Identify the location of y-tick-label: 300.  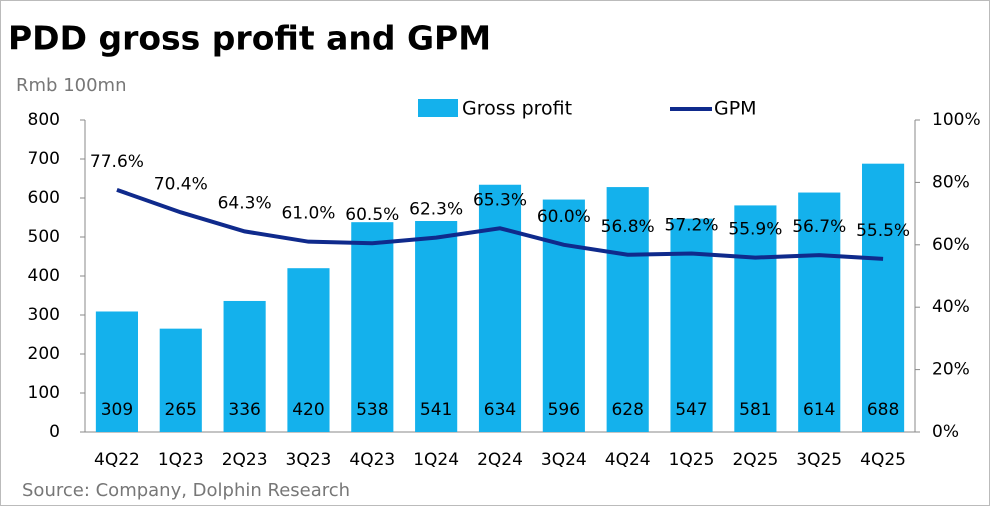
(44, 315).